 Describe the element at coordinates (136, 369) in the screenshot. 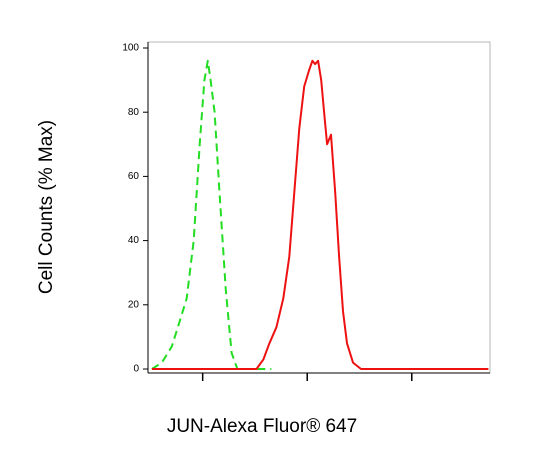

I see `y-tick-label: 0` at that location.